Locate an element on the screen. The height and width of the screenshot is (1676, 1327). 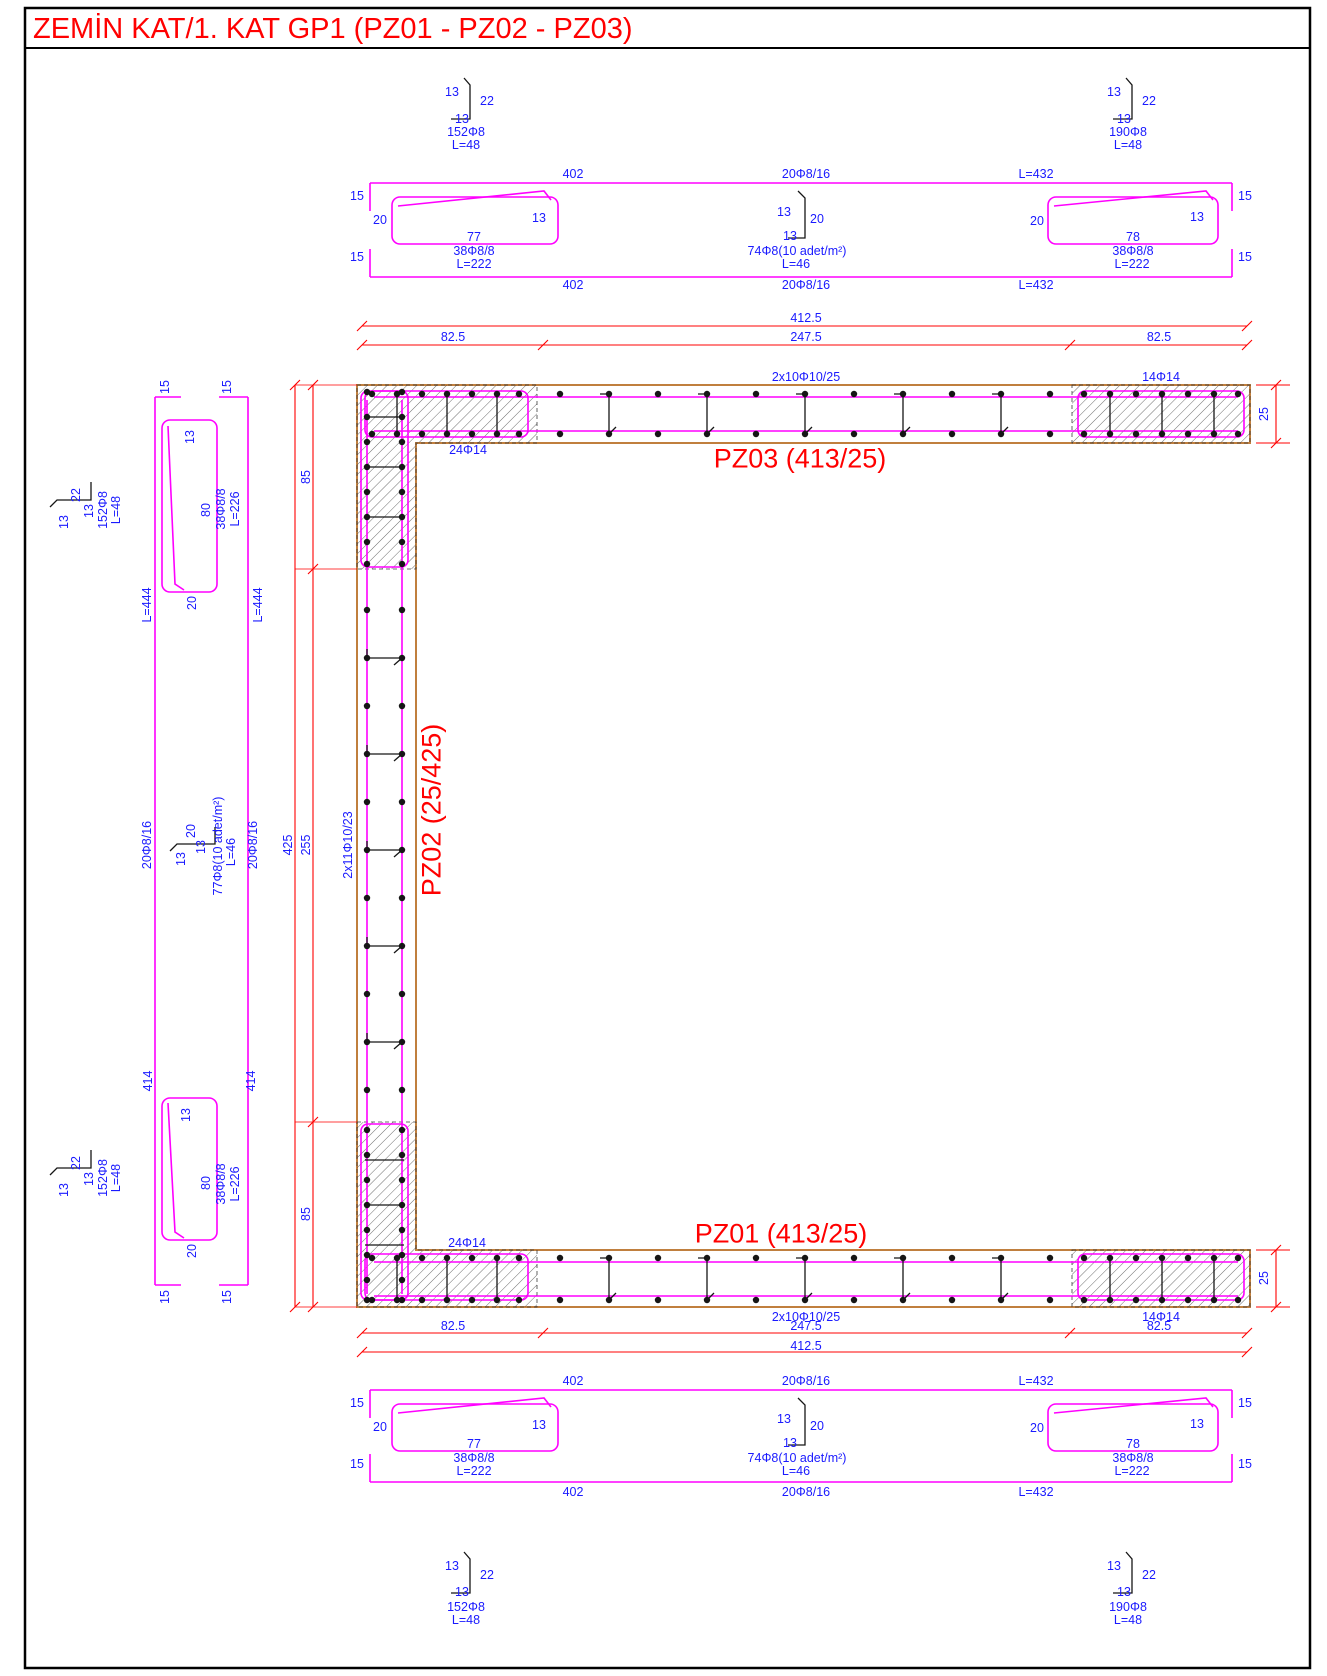
annotation-label: 255 is located at coordinates (305, 845).